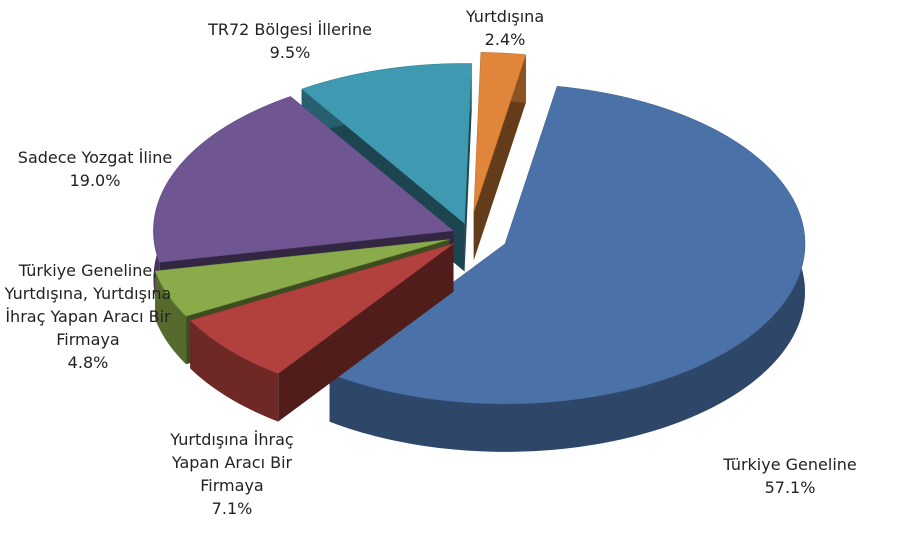 The image size is (913, 537). I want to click on value-label: 7.1%, so click(232, 508).